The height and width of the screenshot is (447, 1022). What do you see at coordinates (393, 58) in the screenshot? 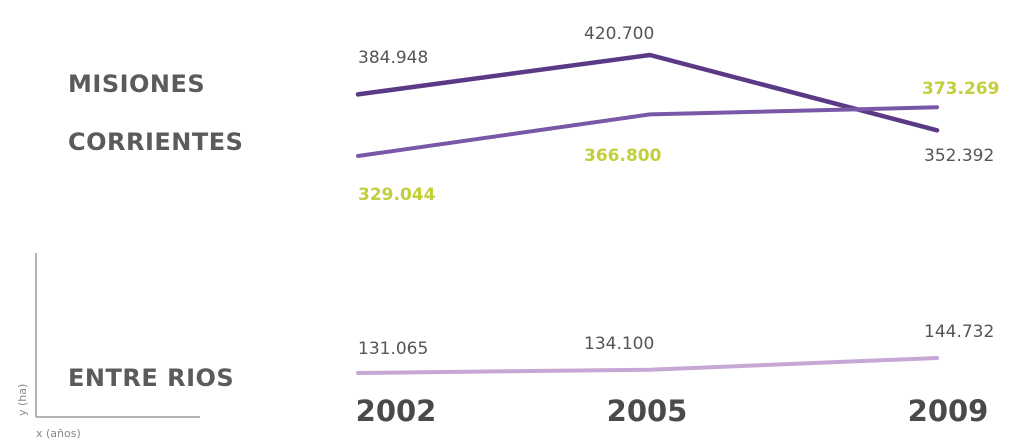
I see `data-label-misiones-2002: 384.948` at bounding box center [393, 58].